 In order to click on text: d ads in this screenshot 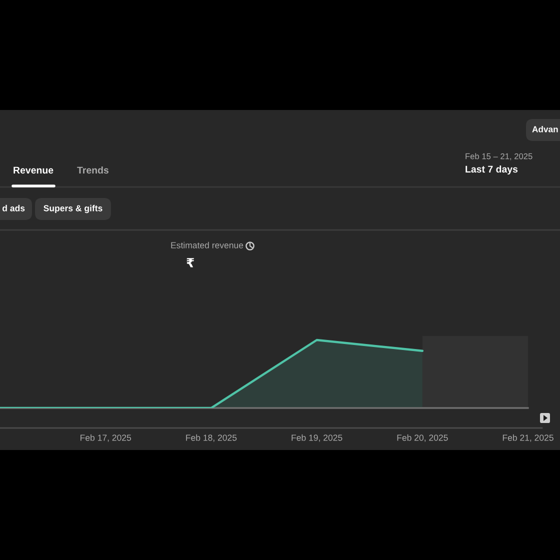, I will do `click(13, 208)`.